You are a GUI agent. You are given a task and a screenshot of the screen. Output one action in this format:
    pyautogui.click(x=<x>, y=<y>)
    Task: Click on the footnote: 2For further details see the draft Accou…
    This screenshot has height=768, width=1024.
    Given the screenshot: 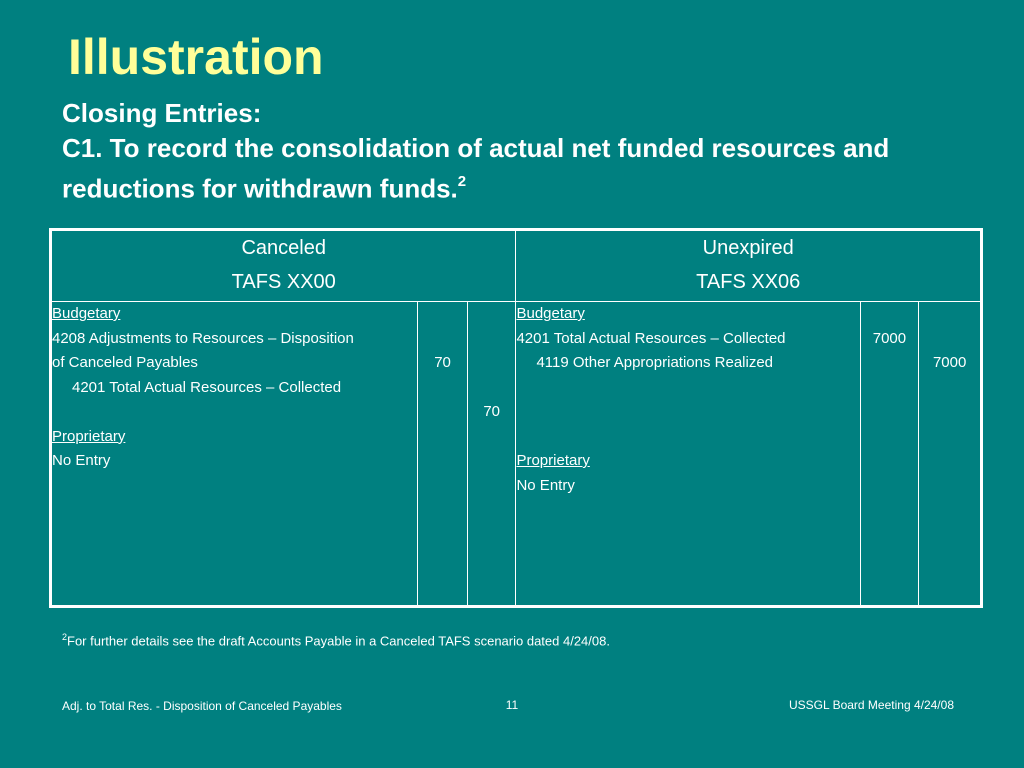 What is the action you would take?
    pyautogui.click(x=336, y=640)
    